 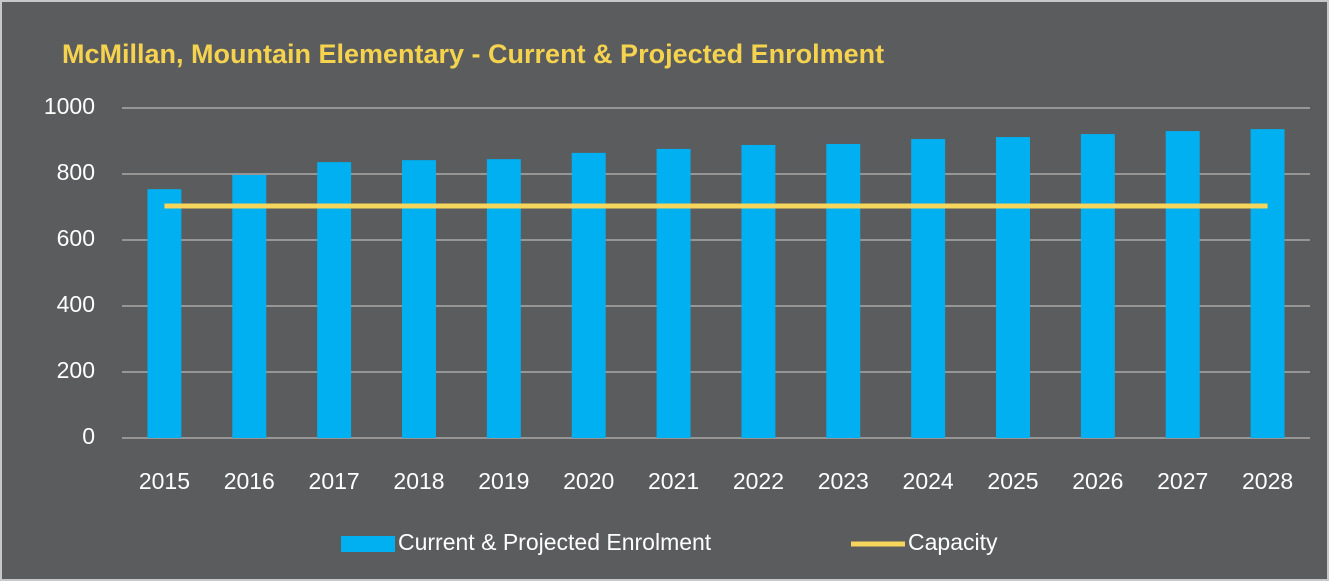 What do you see at coordinates (928, 481) in the screenshot?
I see `x-tick-label: 2024` at bounding box center [928, 481].